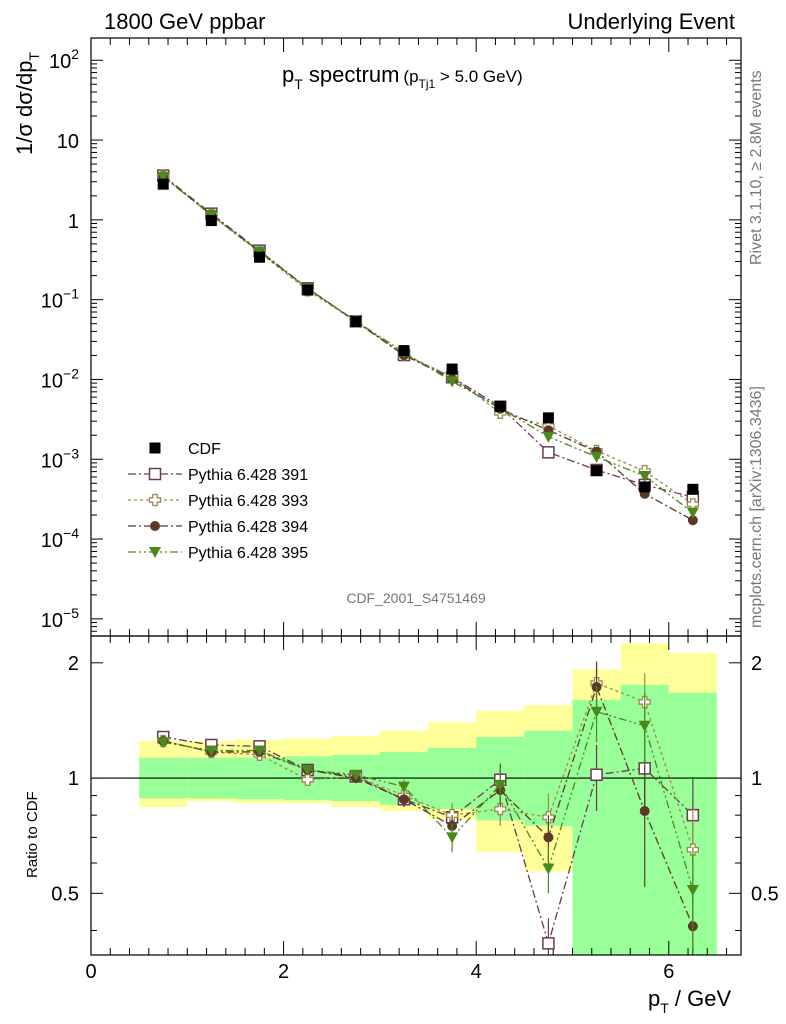 The height and width of the screenshot is (1024, 786). Describe the element at coordinates (248, 475) in the screenshot. I see `legend-label: Pythia 6.428 391` at that location.